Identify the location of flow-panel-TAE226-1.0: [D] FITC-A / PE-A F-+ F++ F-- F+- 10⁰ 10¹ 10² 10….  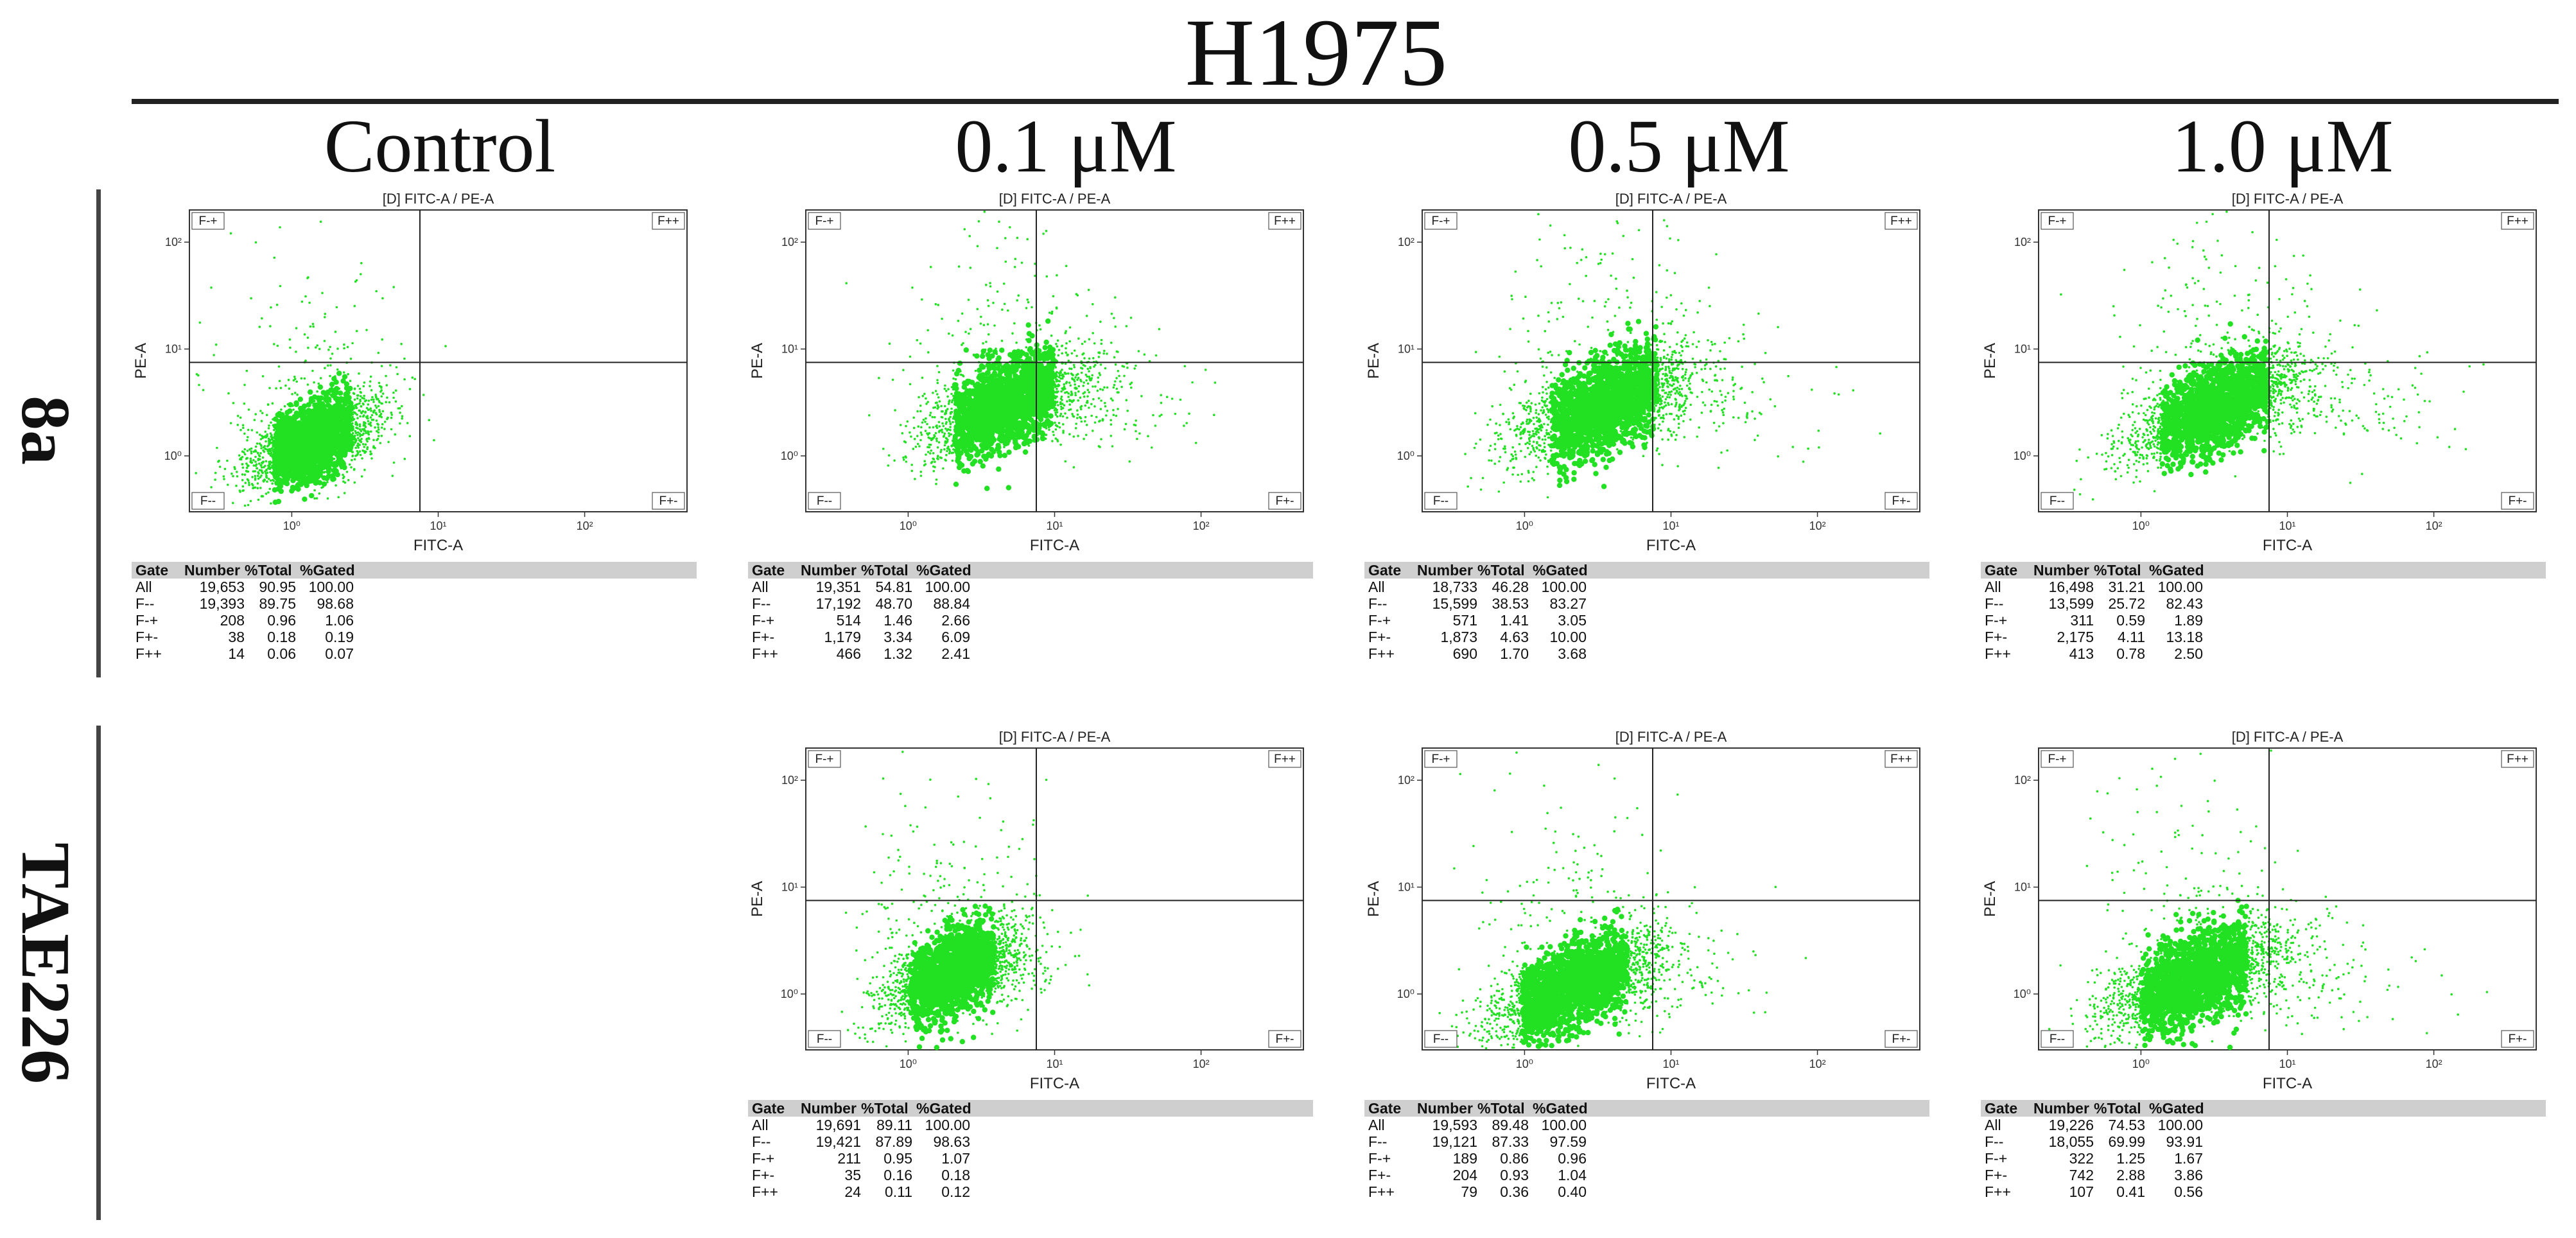
(2263, 964).